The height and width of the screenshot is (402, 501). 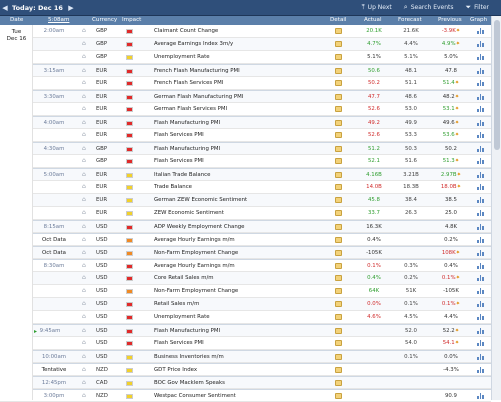 What do you see at coordinates (177, 304) in the screenshot?
I see `event-title: Retail Sales m/m` at bounding box center [177, 304].